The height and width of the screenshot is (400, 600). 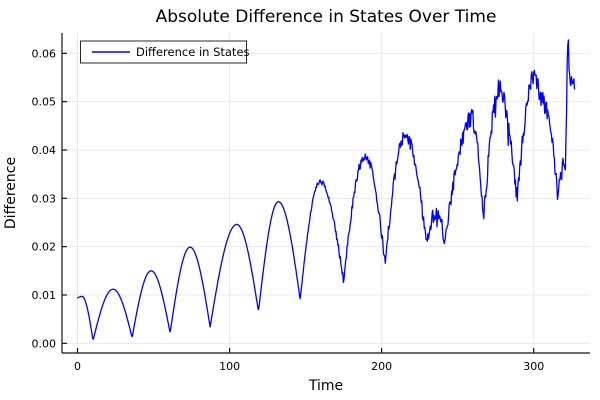 What do you see at coordinates (77, 366) in the screenshot?
I see `x-tick-label: 0` at bounding box center [77, 366].